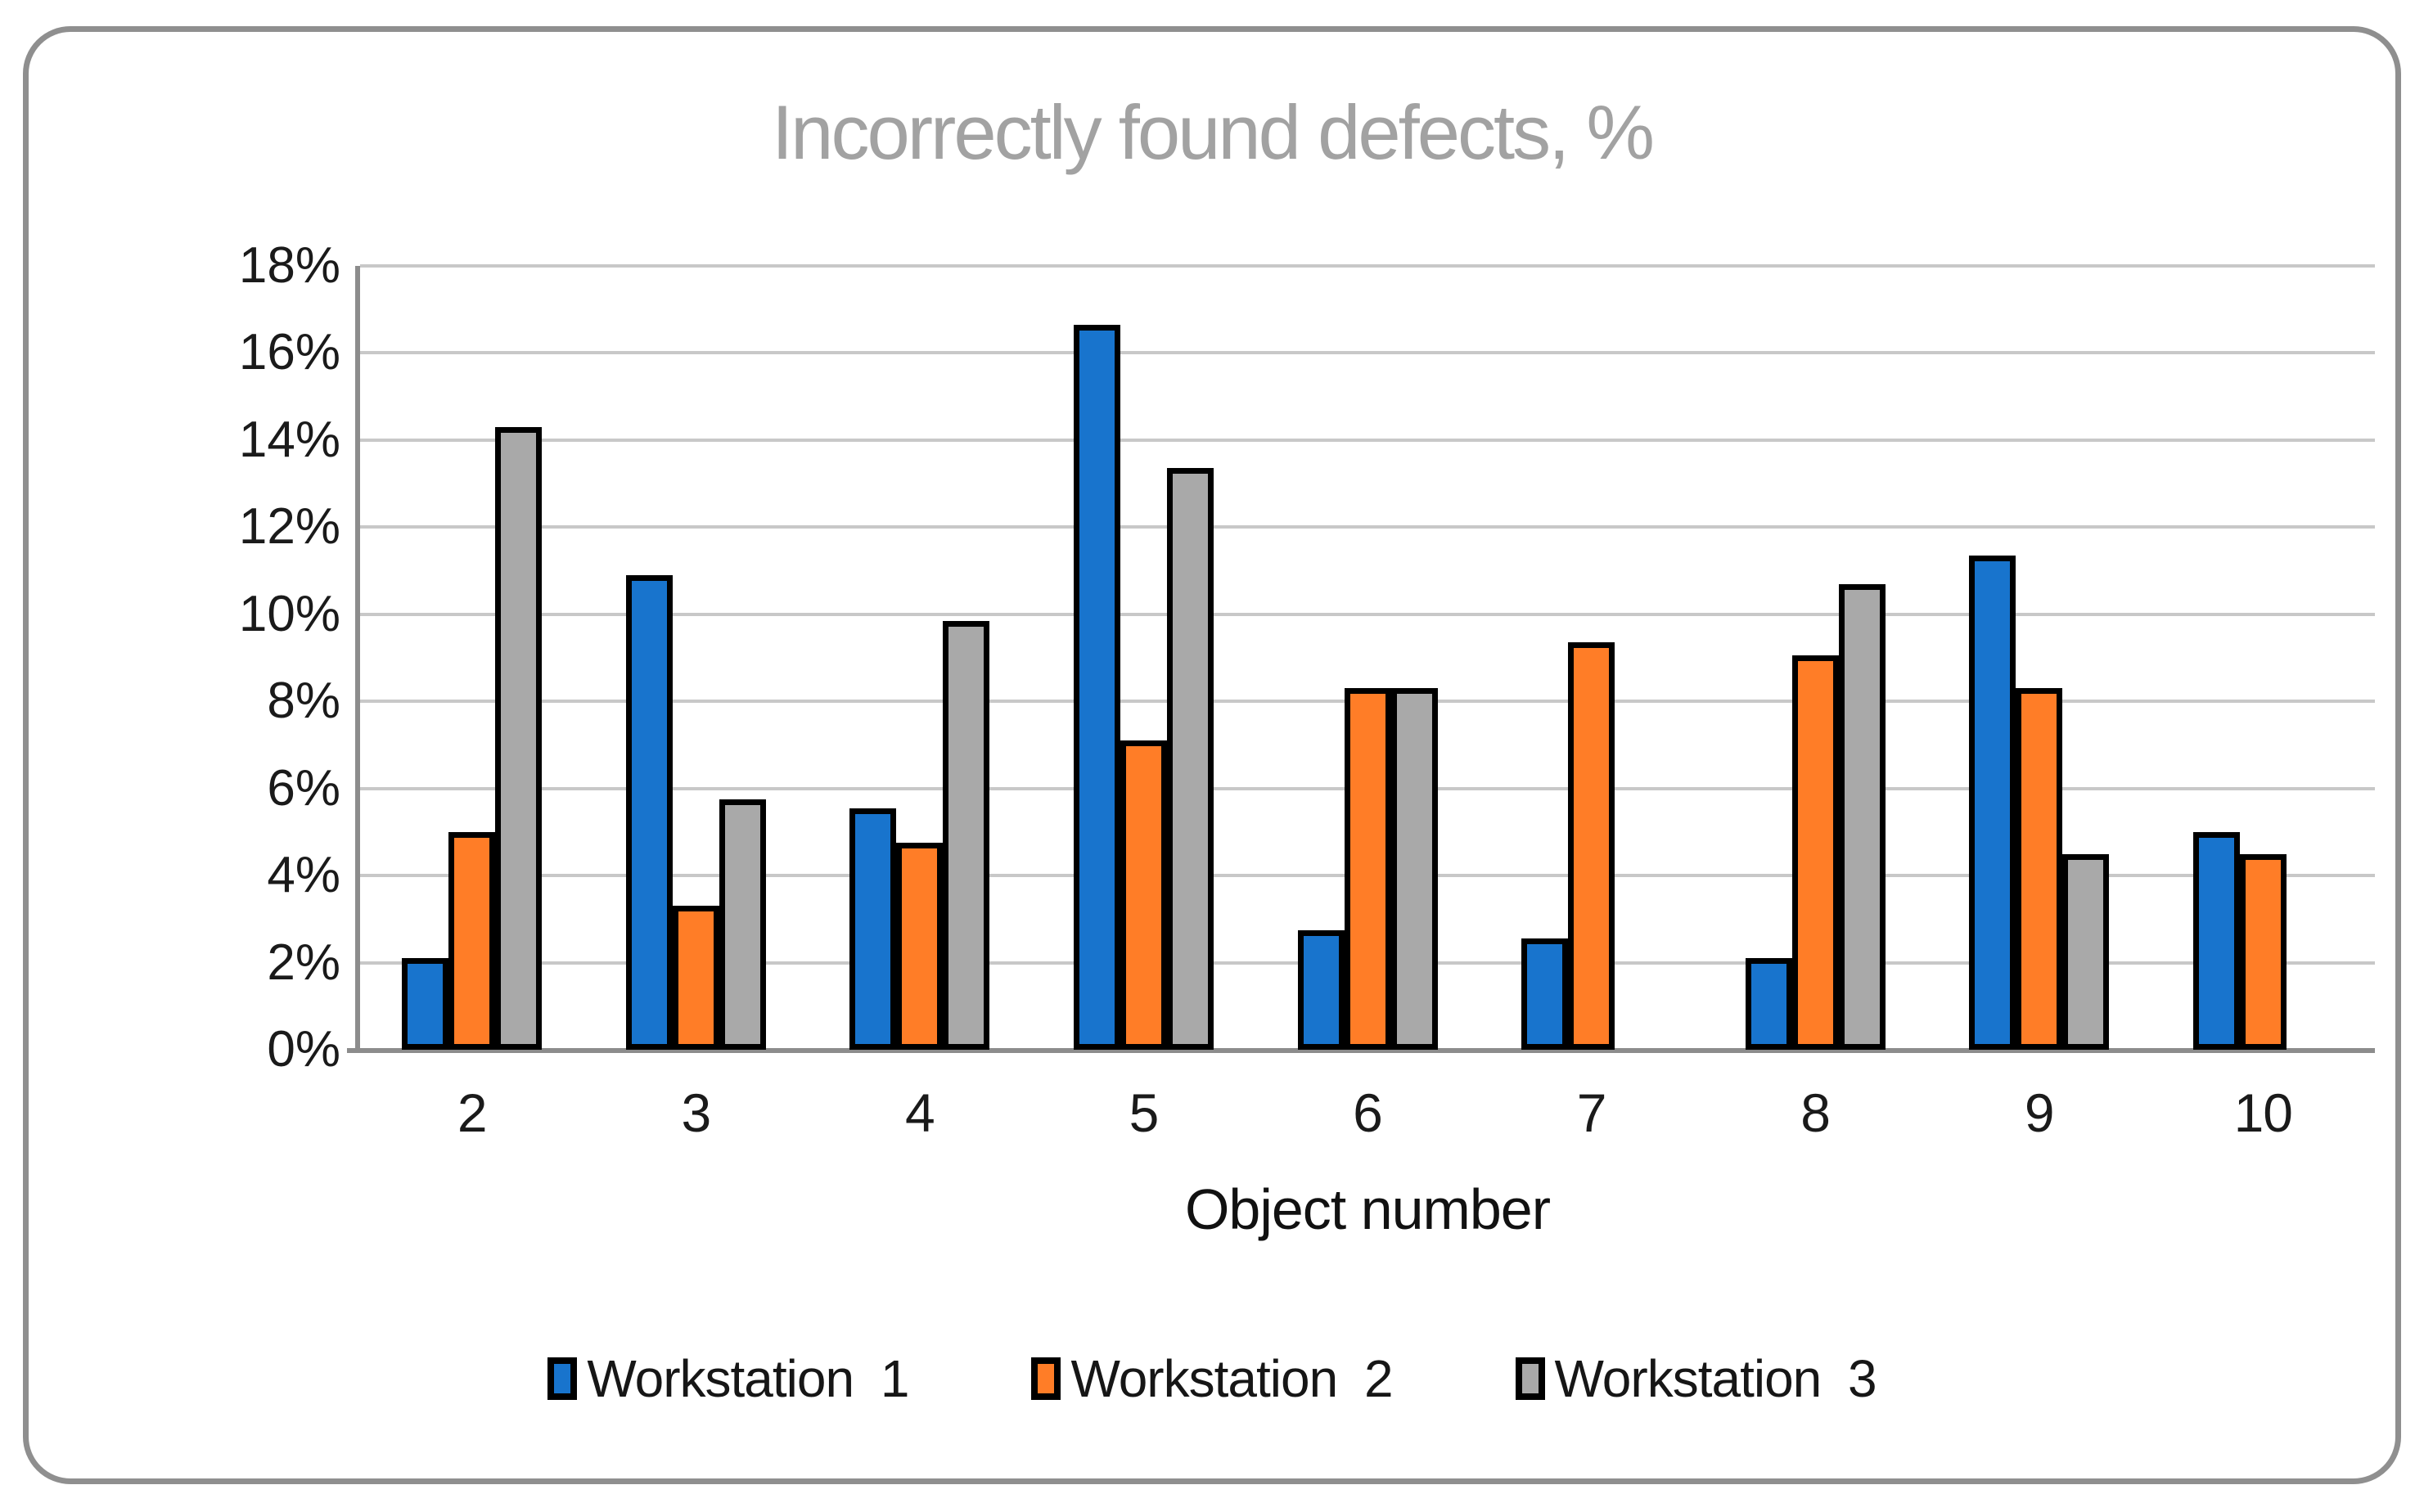 The height and width of the screenshot is (1512, 2424). What do you see at coordinates (2263, 1113) in the screenshot?
I see `x-tick-label-10: 10` at bounding box center [2263, 1113].